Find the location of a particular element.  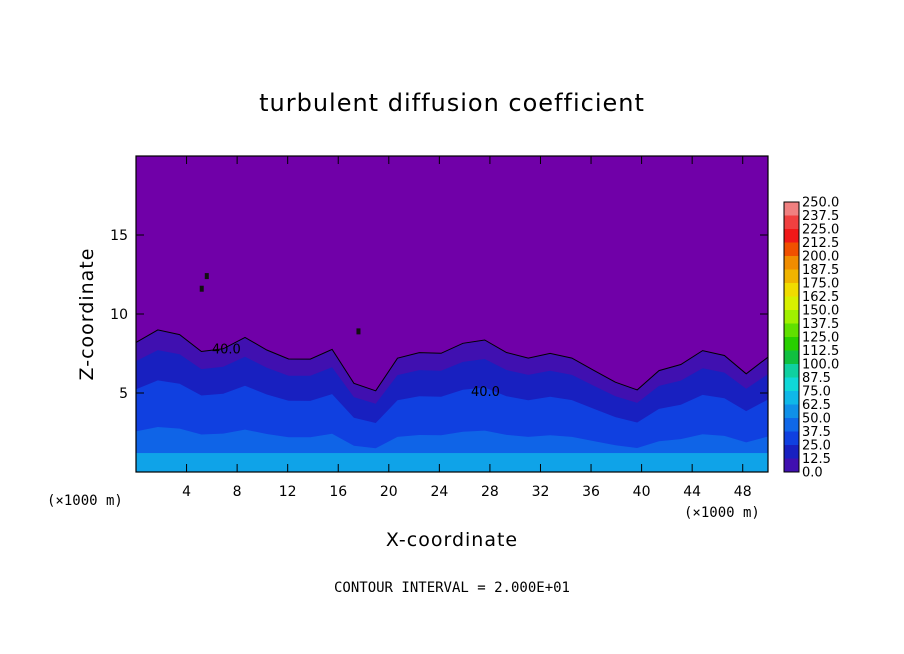

colorbar-label: 112.5 is located at coordinates (820, 351).